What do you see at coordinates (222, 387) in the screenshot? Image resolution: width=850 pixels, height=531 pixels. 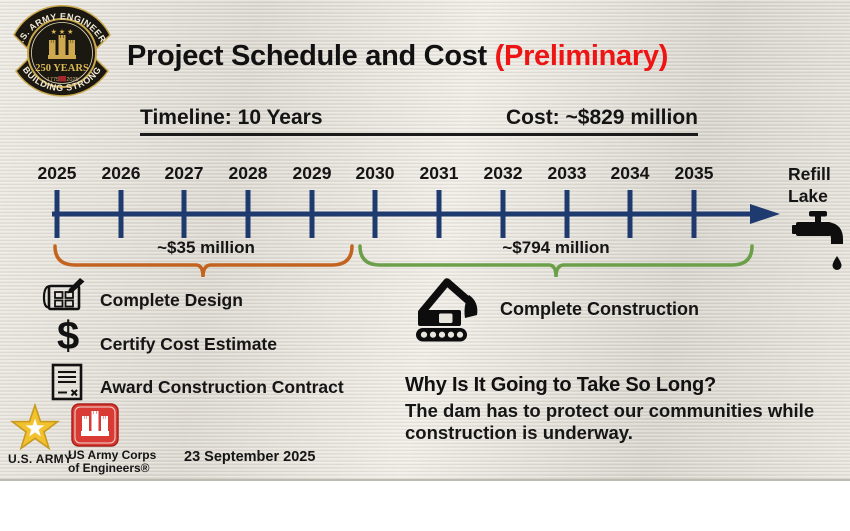 I see `milestone-award-contract: Award Construction Contract` at bounding box center [222, 387].